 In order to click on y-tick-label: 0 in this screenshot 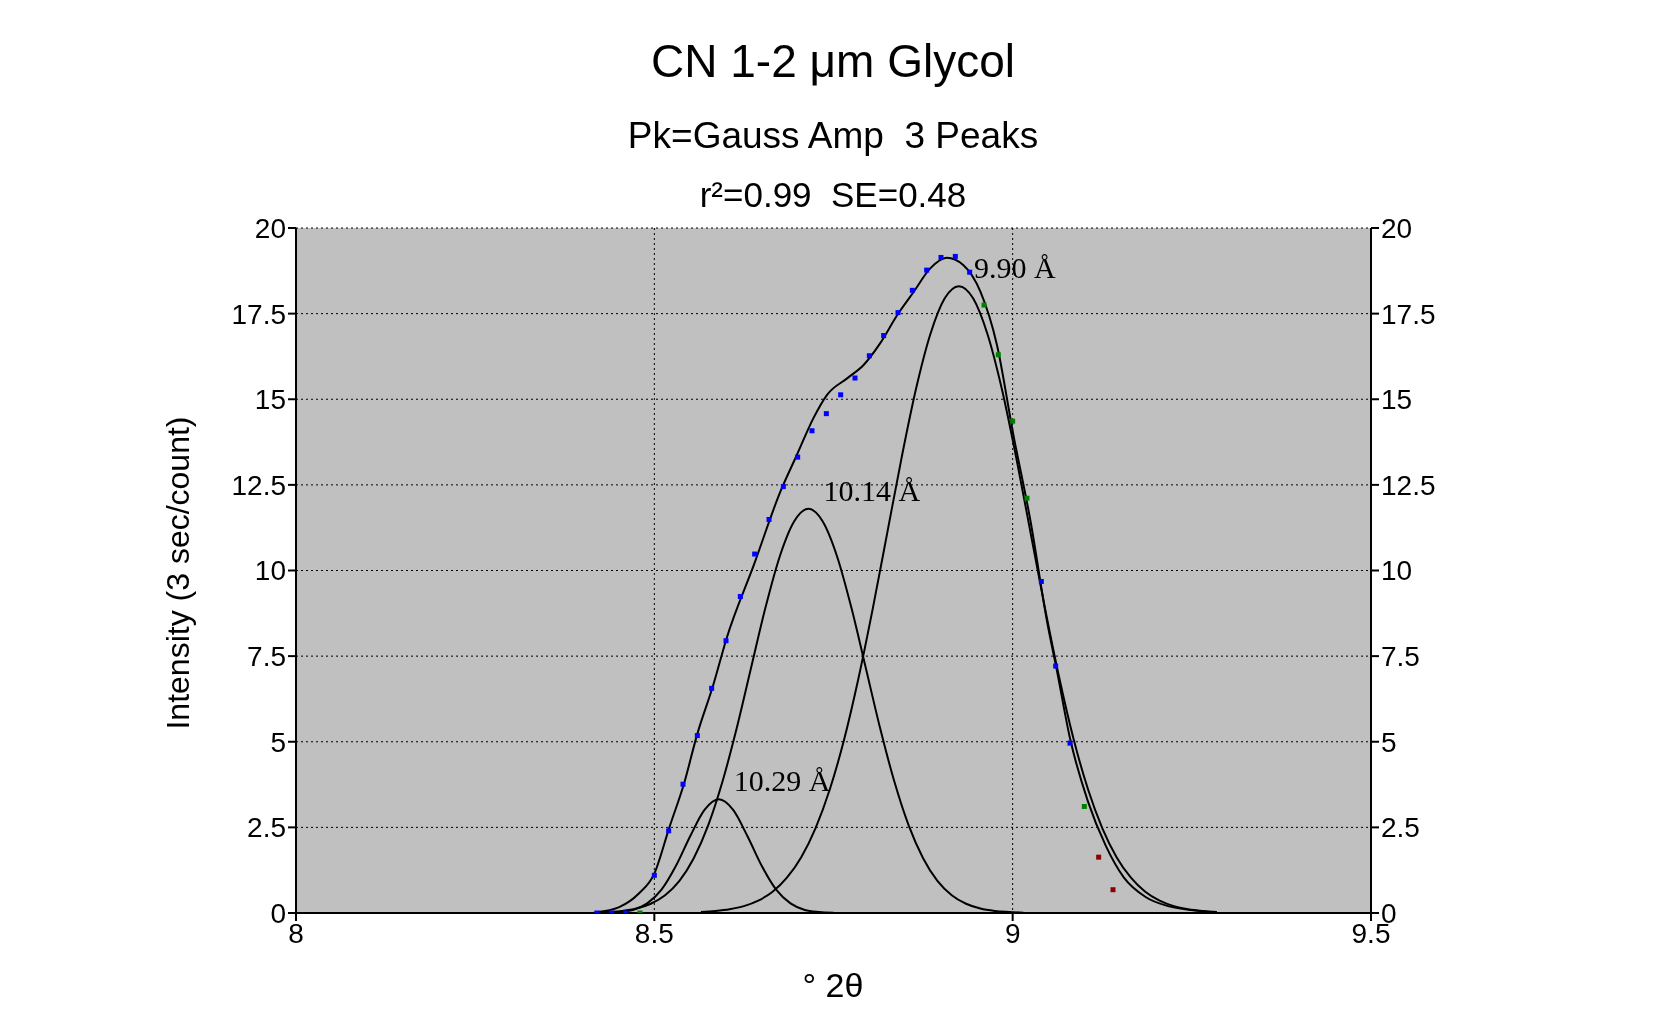, I will do `click(278, 913)`.